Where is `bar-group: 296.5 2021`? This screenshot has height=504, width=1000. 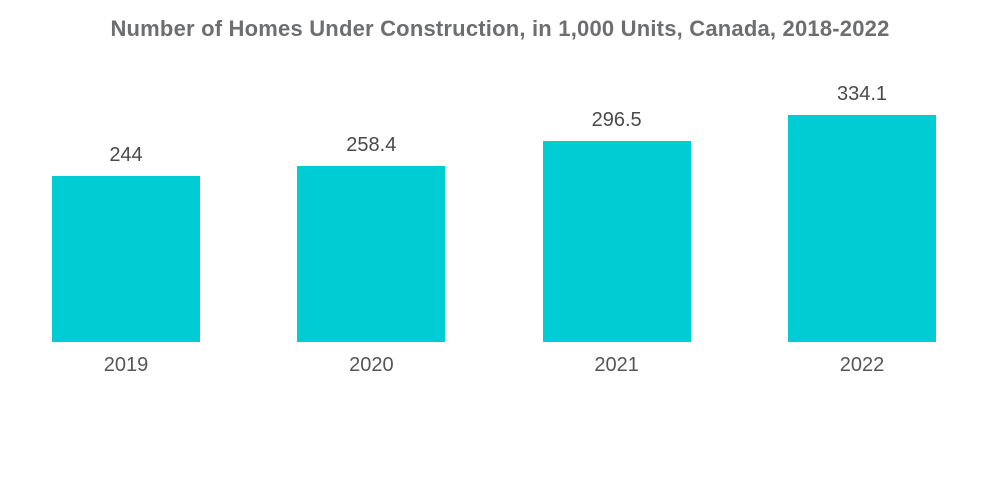
bar-group: 296.5 2021 is located at coordinates (616, 201).